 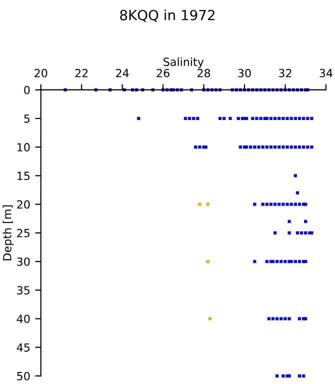 I want to click on y-tick-label: 35, so click(x=23, y=290).